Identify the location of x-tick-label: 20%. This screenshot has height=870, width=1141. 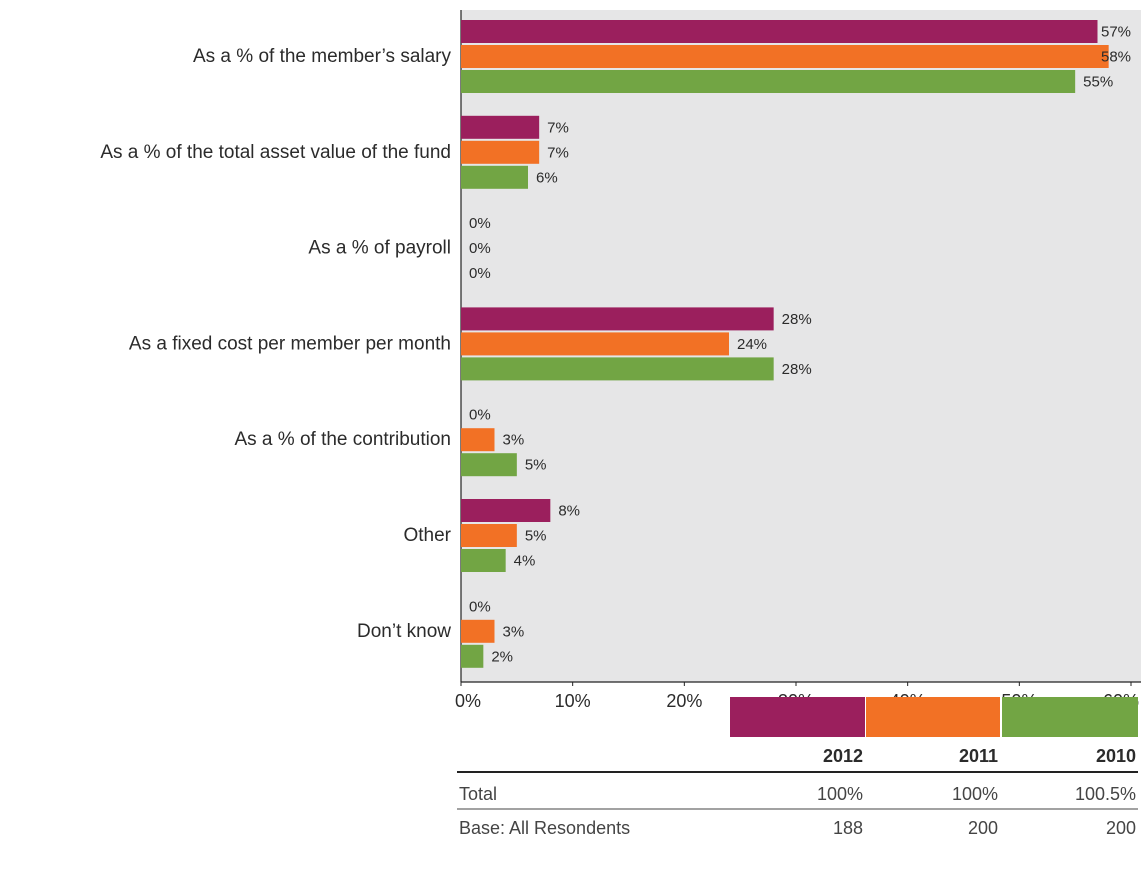
(684, 701).